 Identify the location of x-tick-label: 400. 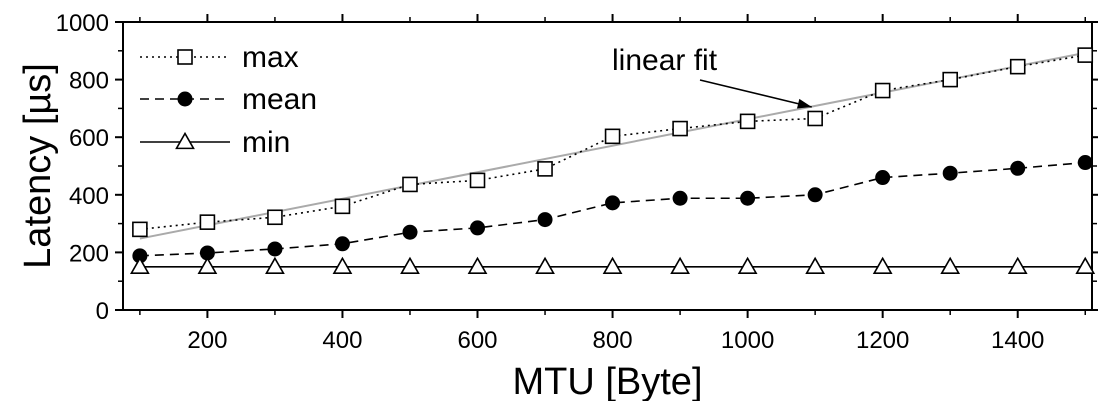
(342, 340).